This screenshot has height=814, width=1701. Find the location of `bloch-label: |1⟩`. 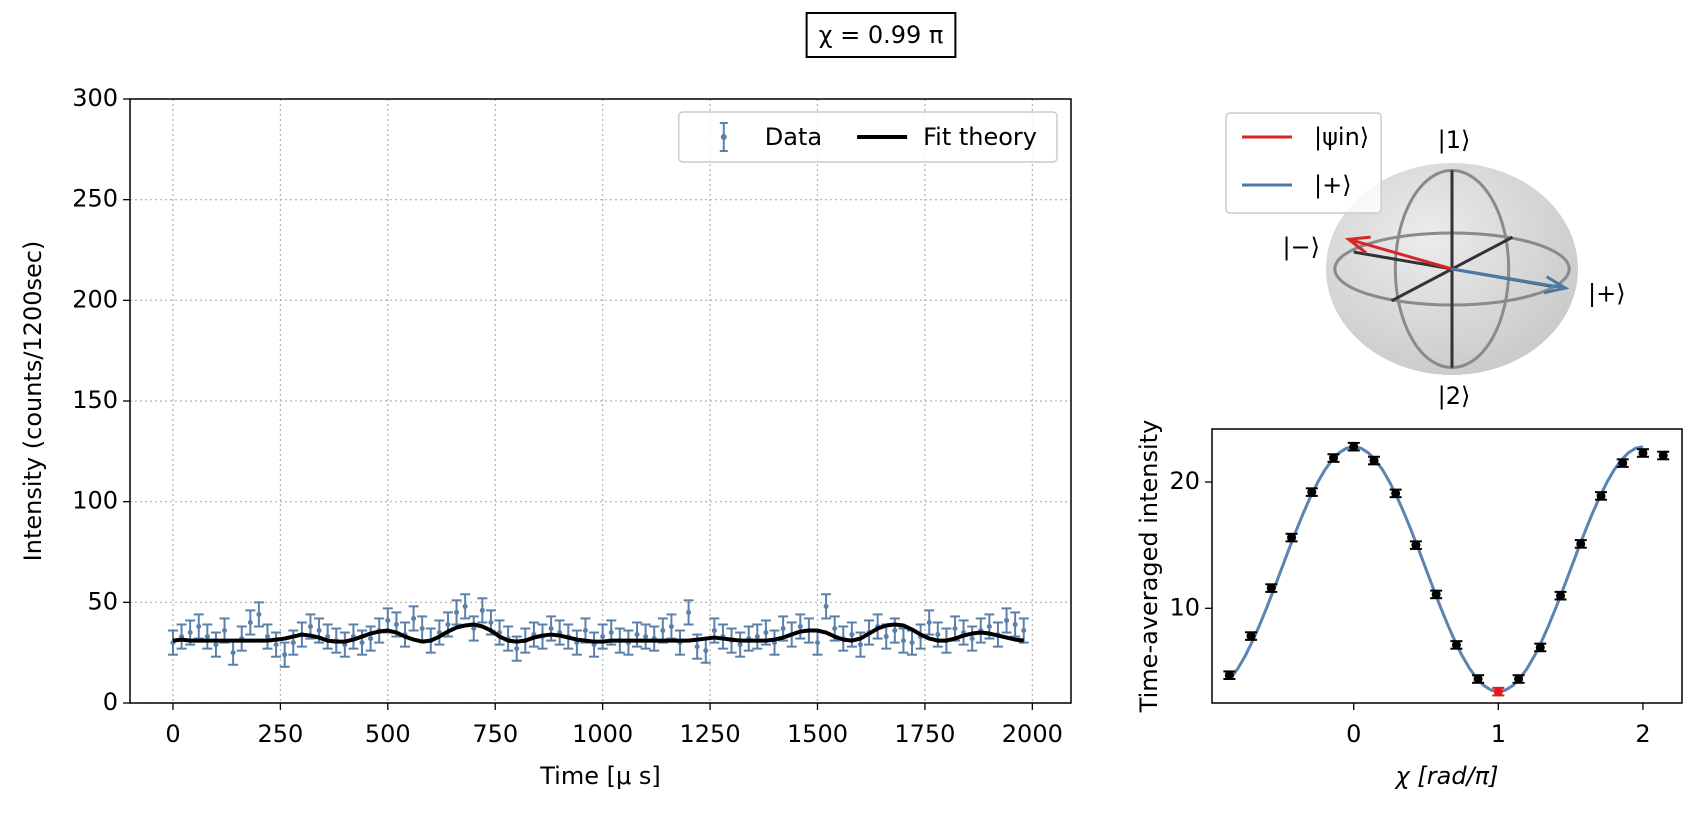

bloch-label: |1⟩ is located at coordinates (1454, 140).